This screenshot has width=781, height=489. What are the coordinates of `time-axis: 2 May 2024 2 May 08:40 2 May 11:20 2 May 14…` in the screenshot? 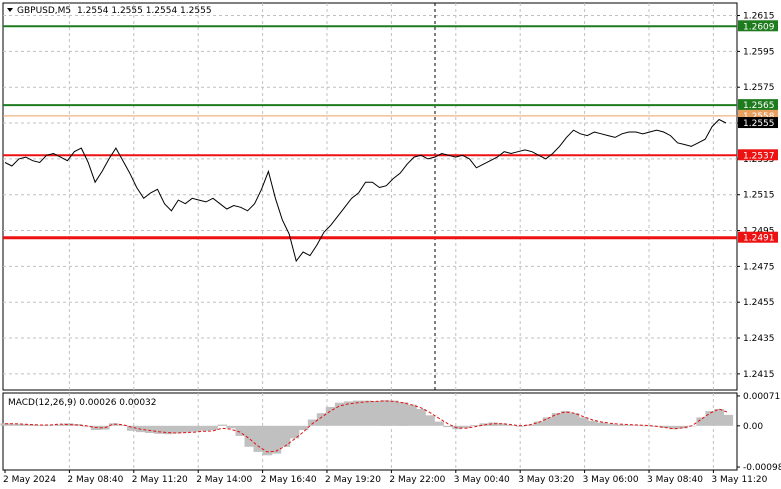 It's located at (385, 477).